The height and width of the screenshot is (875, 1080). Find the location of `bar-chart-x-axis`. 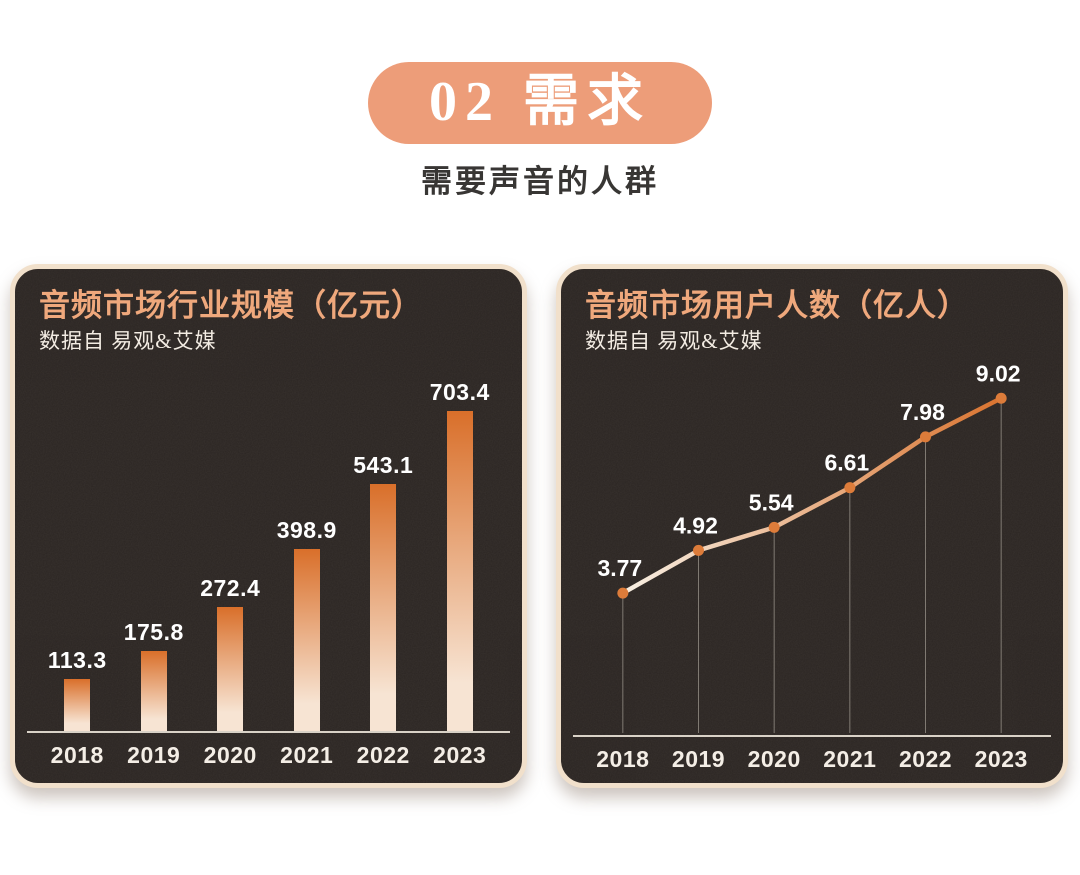

bar-chart-x-axis is located at coordinates (268, 732).